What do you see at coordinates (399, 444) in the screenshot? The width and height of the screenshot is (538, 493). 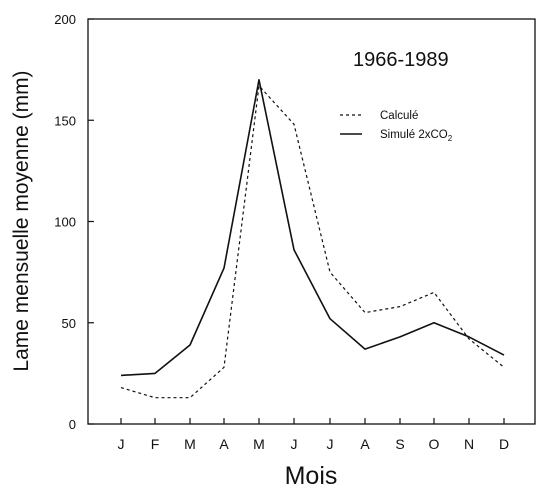 I see `x-tick-label: S` at bounding box center [399, 444].